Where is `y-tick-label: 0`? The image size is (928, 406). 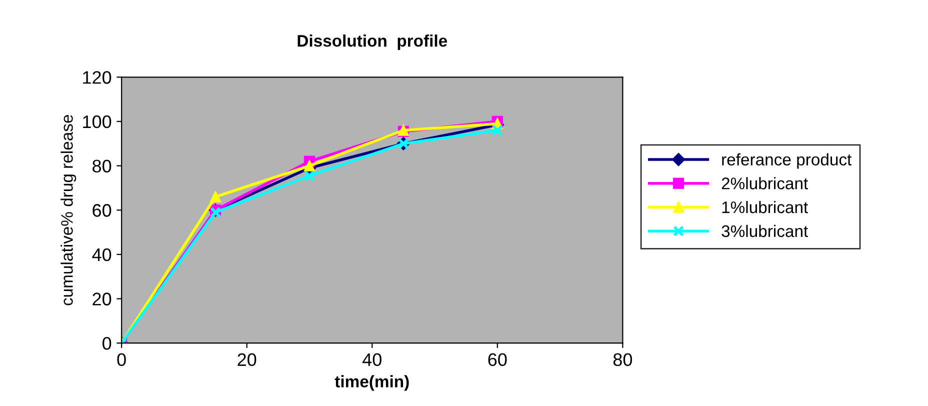
y-tick-label: 0 is located at coordinates (107, 343).